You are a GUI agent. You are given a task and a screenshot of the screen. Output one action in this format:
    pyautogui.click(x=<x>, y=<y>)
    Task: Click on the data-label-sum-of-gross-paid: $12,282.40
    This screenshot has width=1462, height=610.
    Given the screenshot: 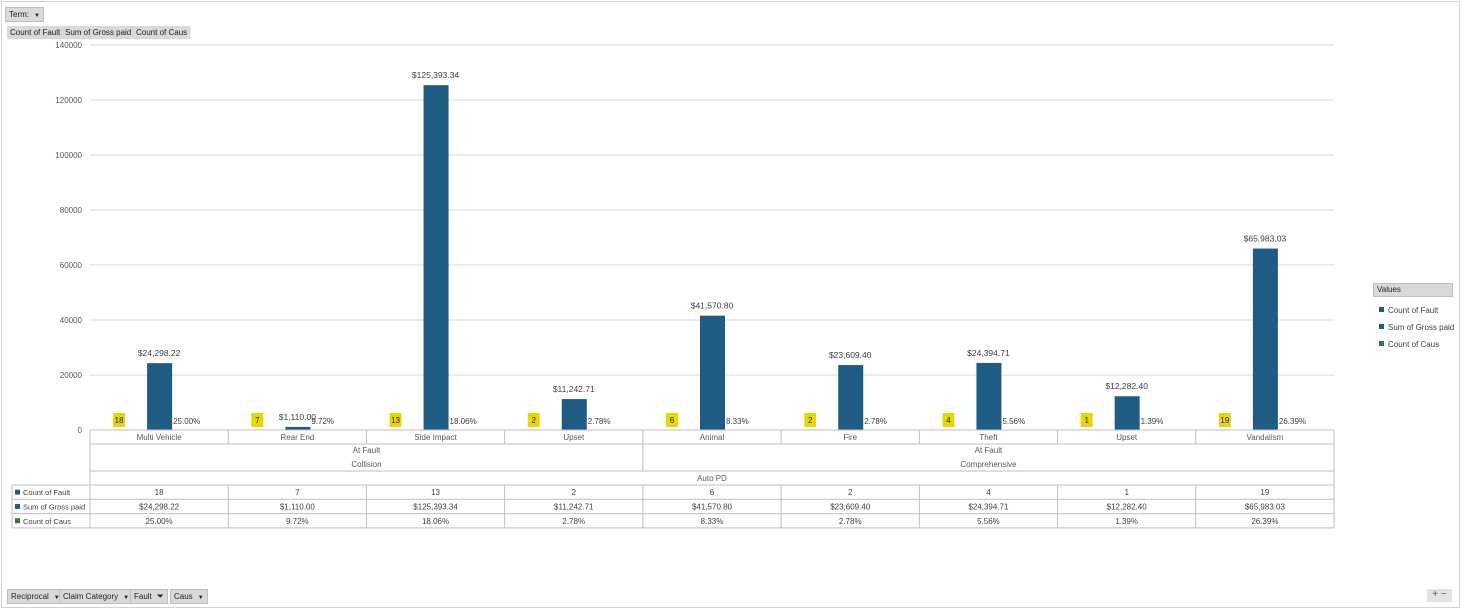 What is the action you would take?
    pyautogui.click(x=1126, y=386)
    